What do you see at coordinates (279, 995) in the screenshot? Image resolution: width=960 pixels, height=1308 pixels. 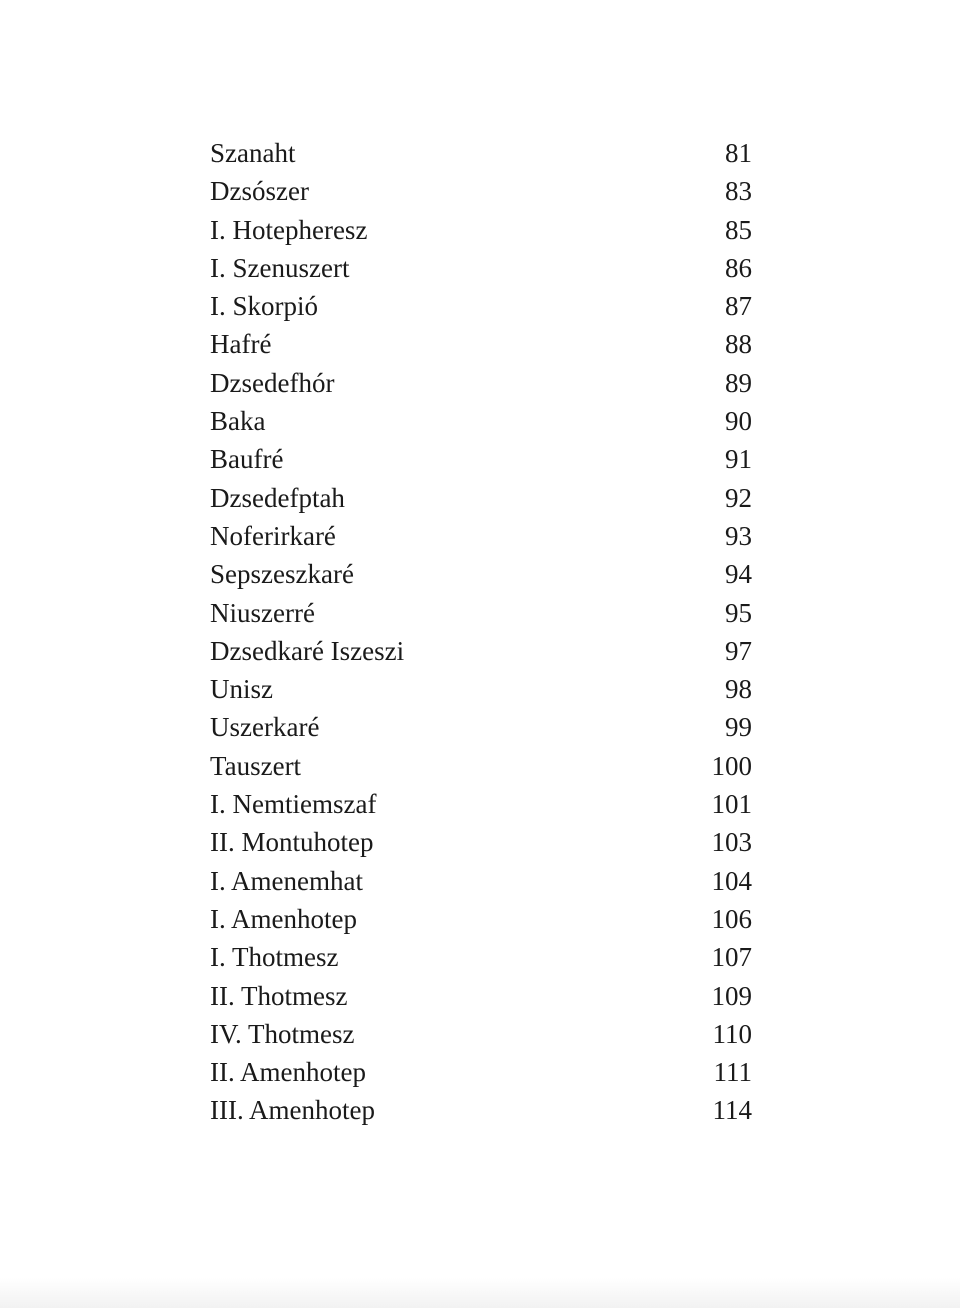 I see `toc-entry-title: II. Thotmesz` at bounding box center [279, 995].